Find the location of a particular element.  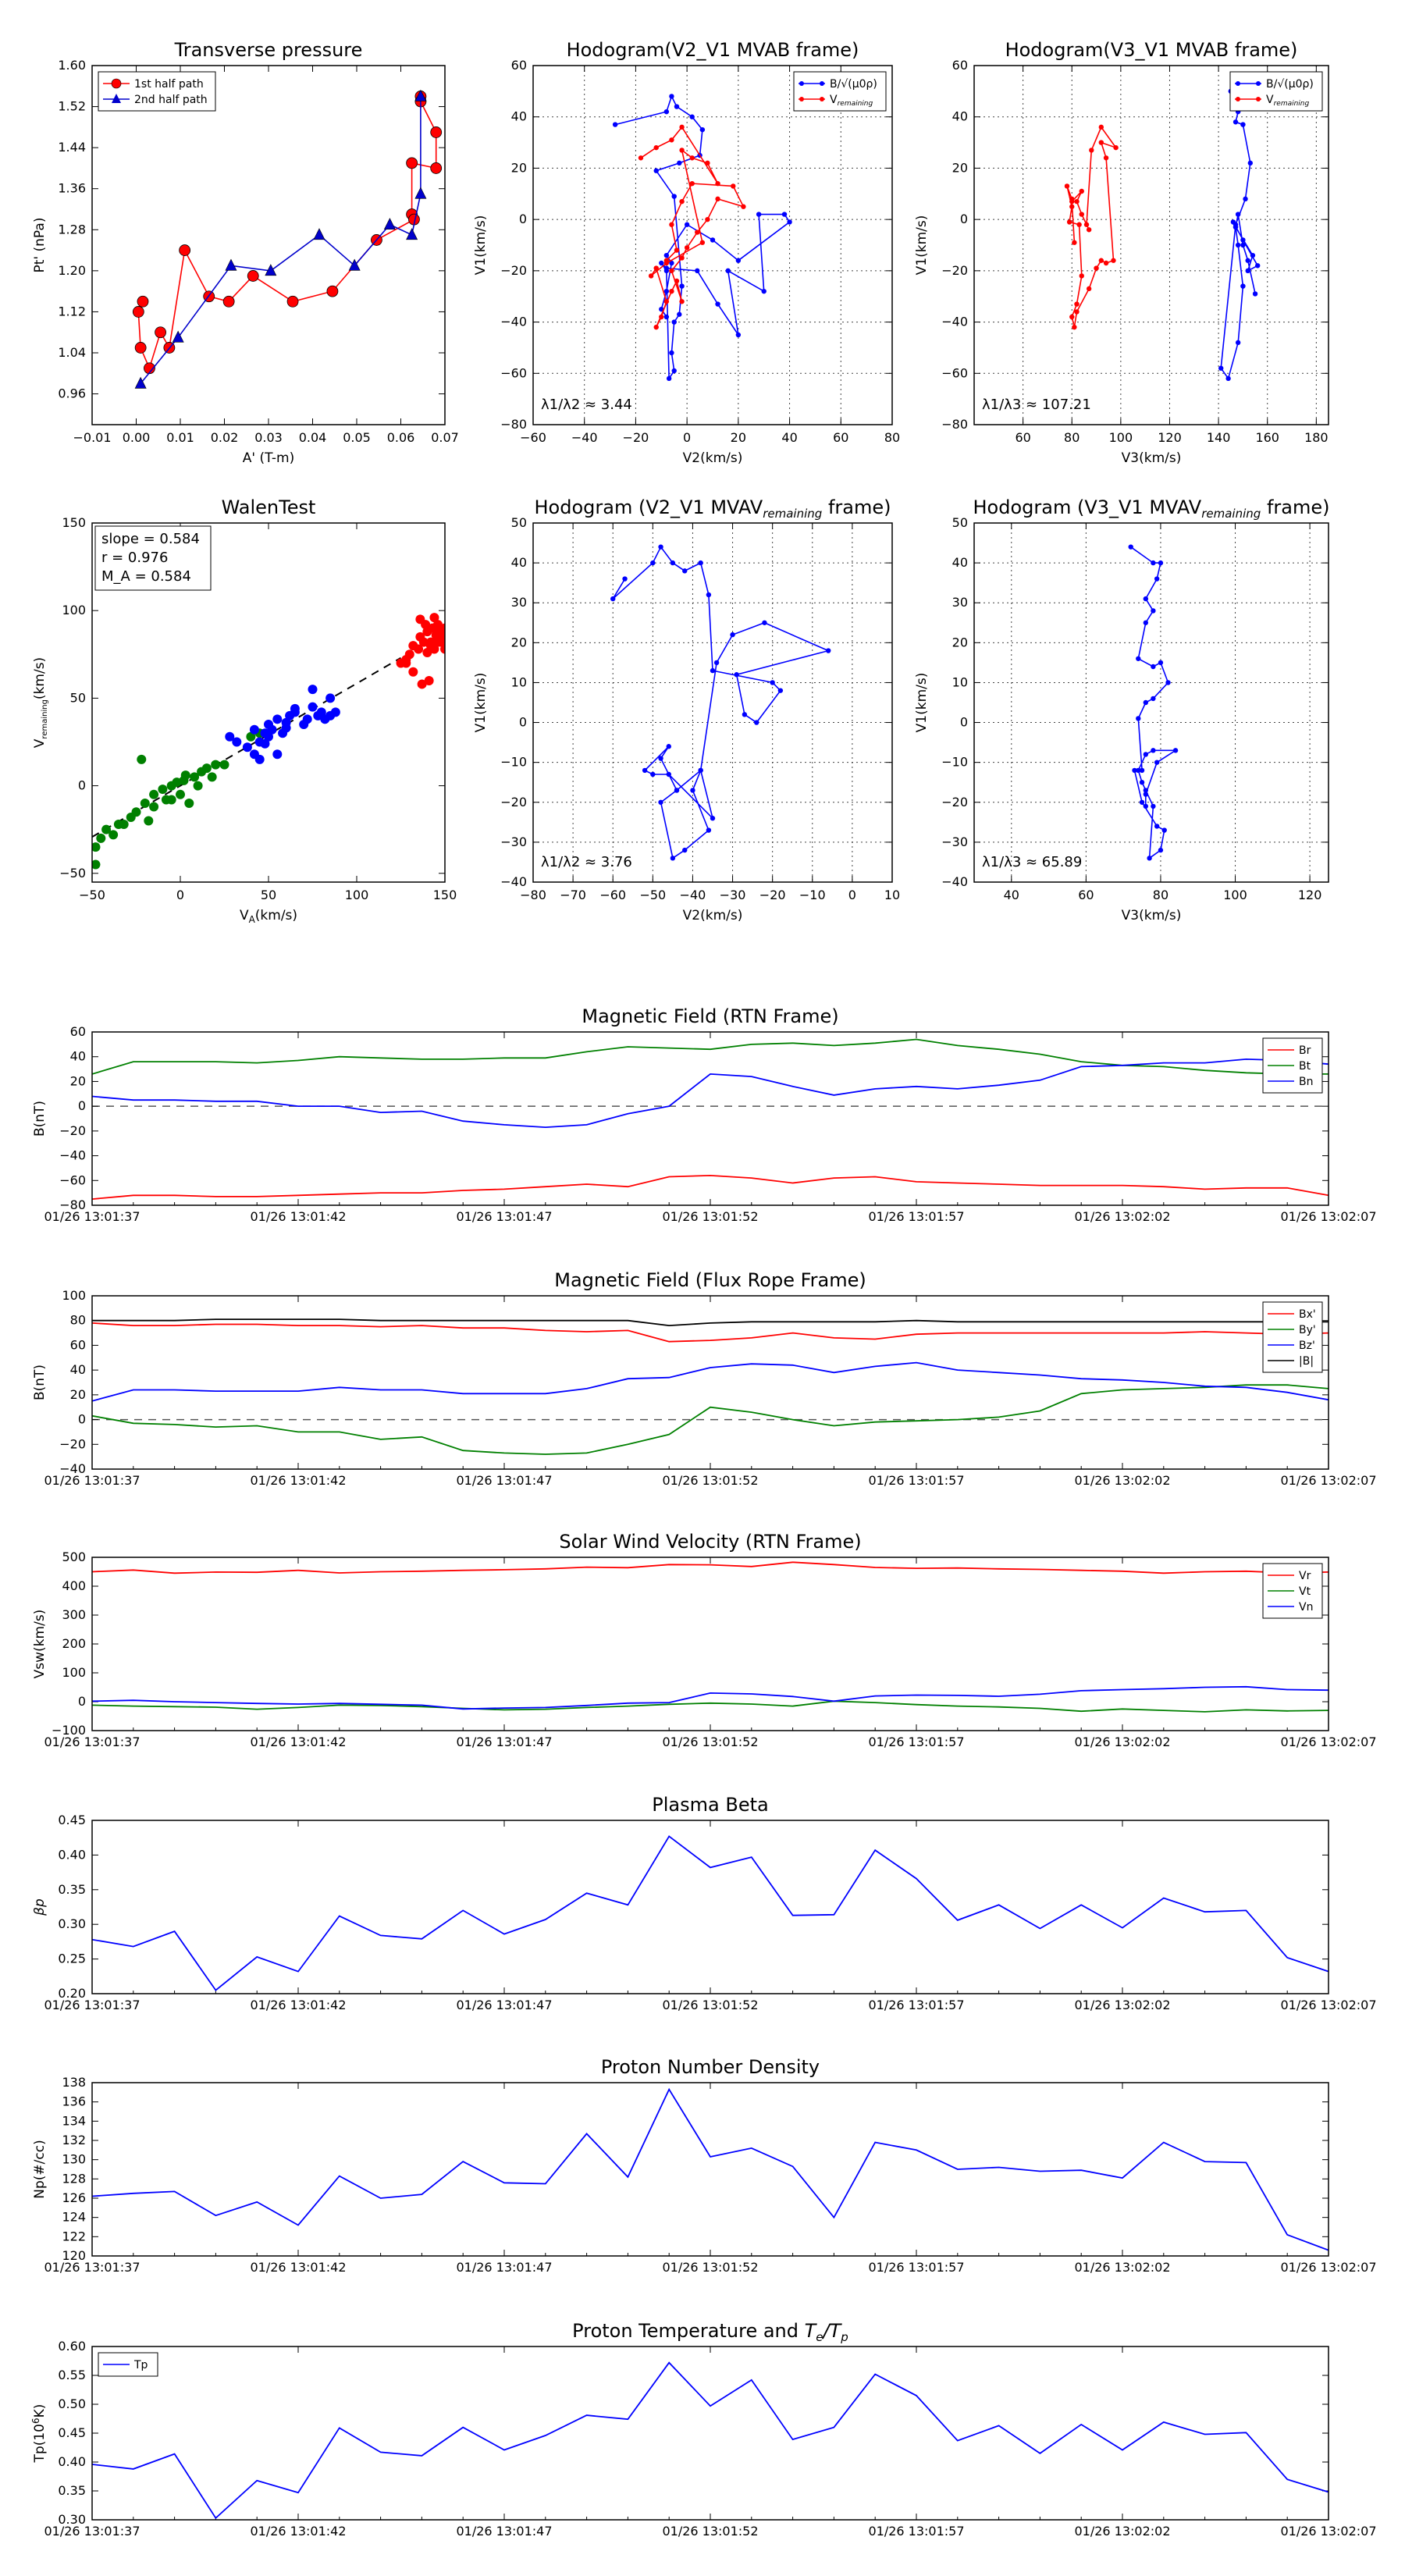

x-tick-label: 180 is located at coordinates (1316, 437).